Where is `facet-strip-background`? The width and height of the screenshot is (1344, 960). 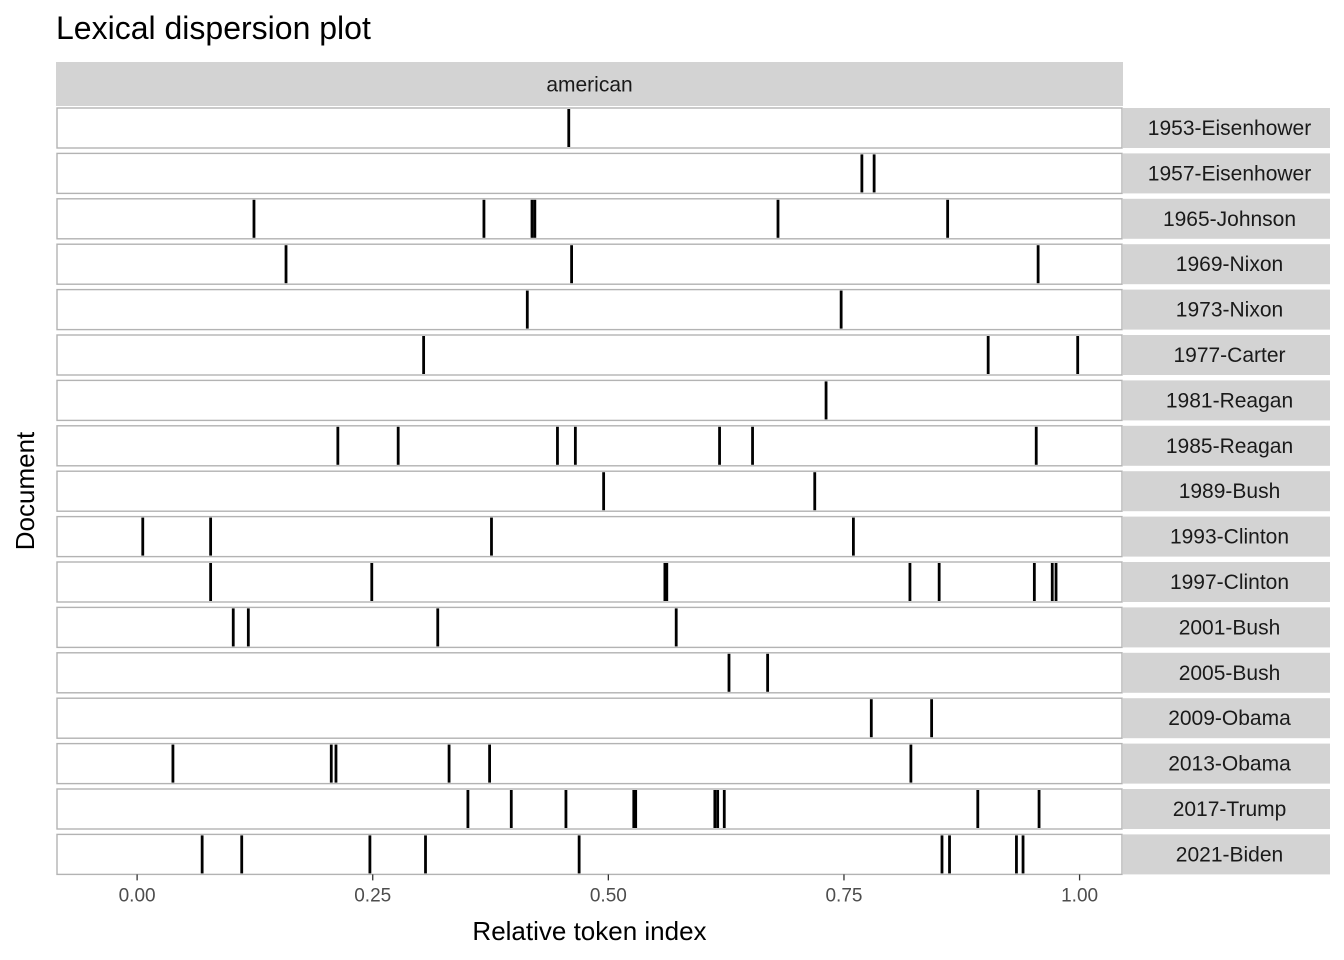
facet-strip-background is located at coordinates (589, 84).